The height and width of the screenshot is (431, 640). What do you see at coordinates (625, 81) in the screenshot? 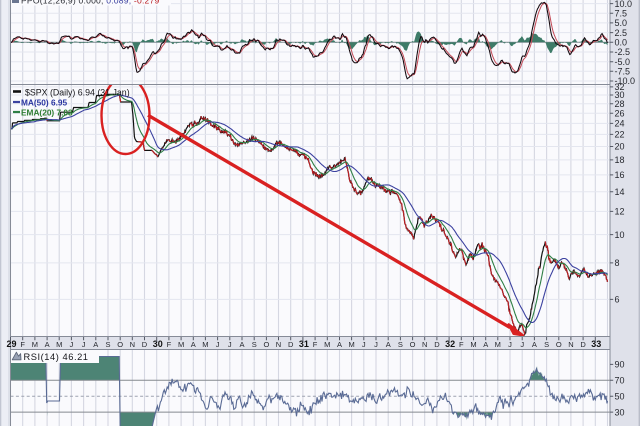
I see `svg-text: -10.0` at bounding box center [625, 81].